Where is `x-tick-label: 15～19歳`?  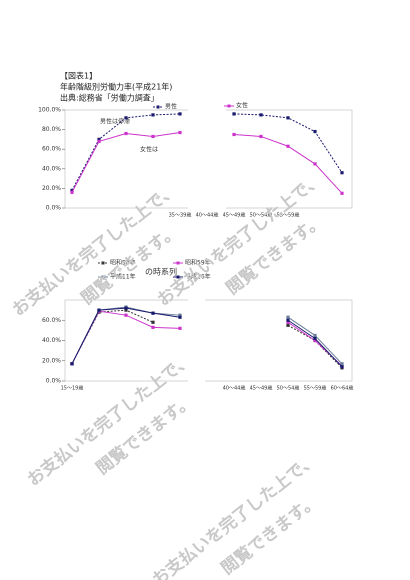
x-tick-label: 15～19歳 is located at coordinates (72, 388).